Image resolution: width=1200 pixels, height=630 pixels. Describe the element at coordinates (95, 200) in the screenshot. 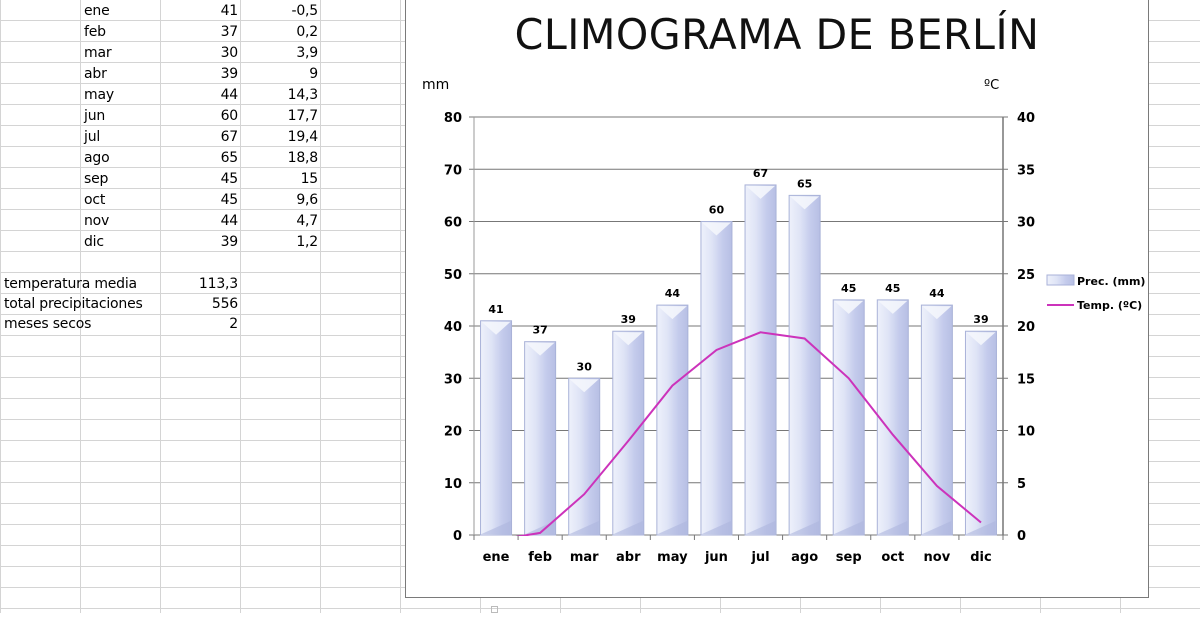

I see `month-cell: oct` at that location.